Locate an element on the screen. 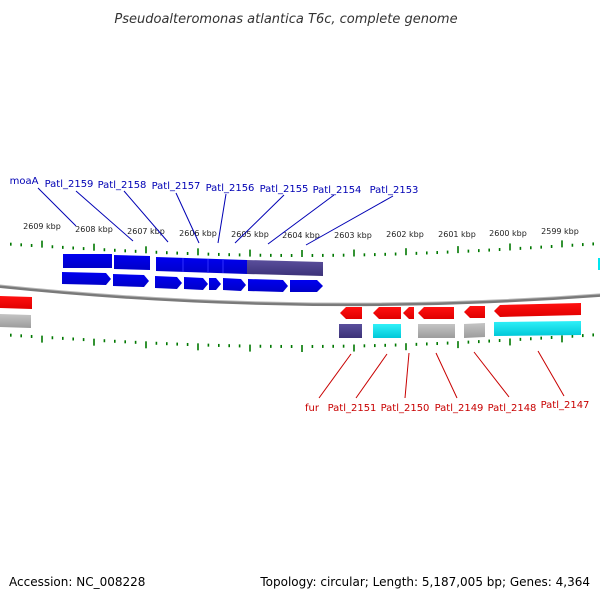  gene-arrow-moaA is located at coordinates (86, 278).